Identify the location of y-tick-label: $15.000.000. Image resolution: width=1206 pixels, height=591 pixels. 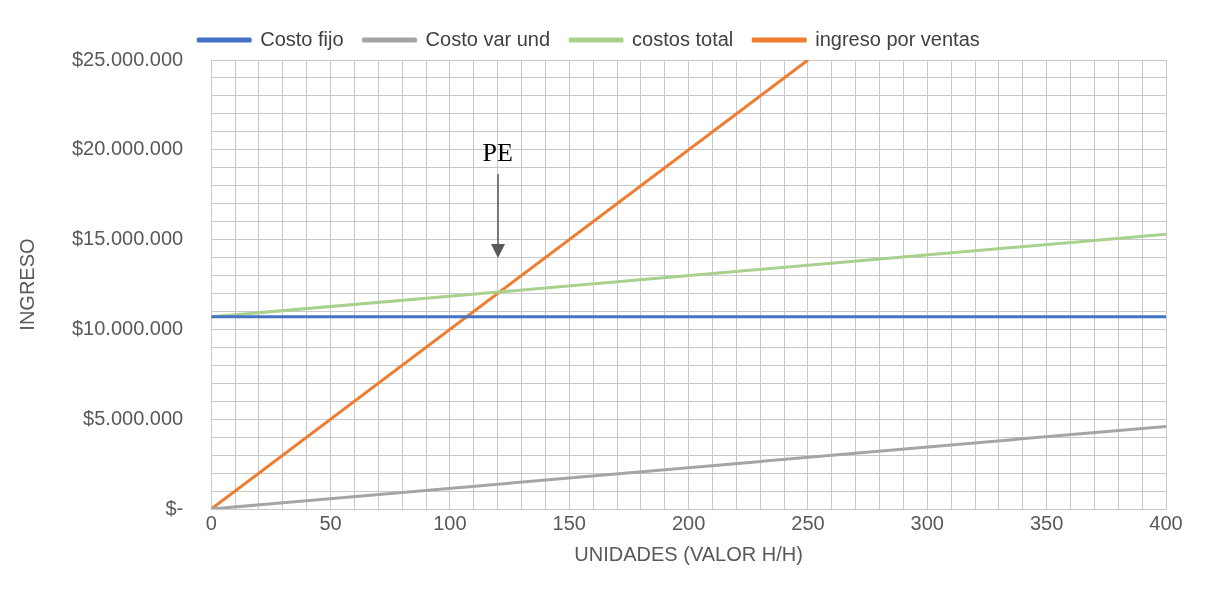
(127, 238).